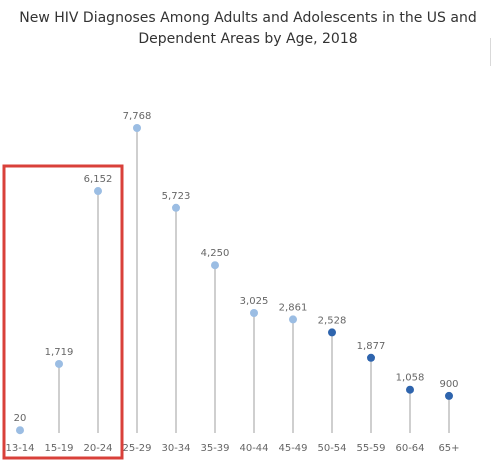  Describe the element at coordinates (59, 352) in the screenshot. I see `value-label-15-19: 1,719` at that location.